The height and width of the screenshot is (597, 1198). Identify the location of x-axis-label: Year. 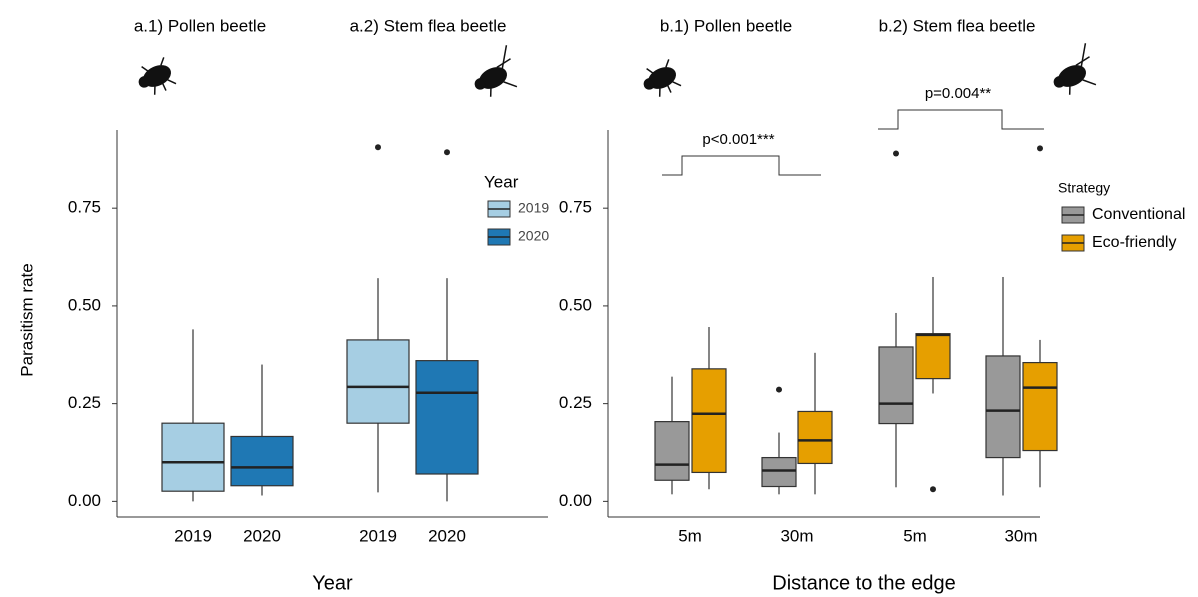
(332, 583).